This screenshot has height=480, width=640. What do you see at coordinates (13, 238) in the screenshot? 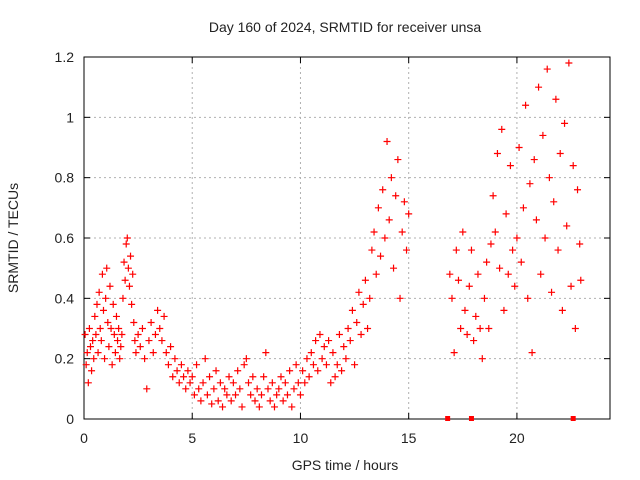
I see `y-axis-label: SRMTID / TECUs` at bounding box center [13, 238].